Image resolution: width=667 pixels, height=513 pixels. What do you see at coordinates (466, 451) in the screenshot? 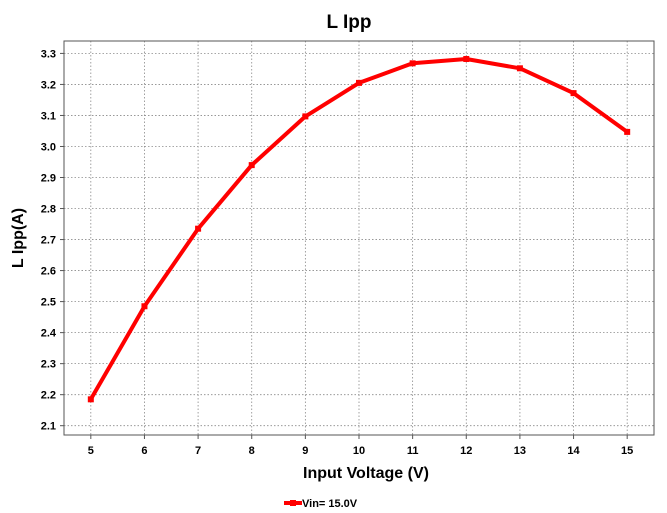
I see `x-tick-label: 12` at bounding box center [466, 451].